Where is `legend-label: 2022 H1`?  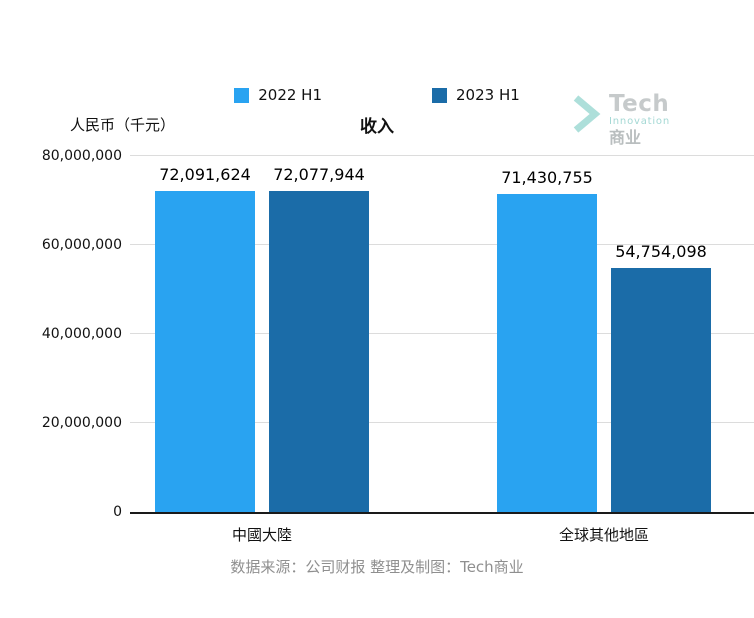
legend-label: 2022 H1 is located at coordinates (290, 95).